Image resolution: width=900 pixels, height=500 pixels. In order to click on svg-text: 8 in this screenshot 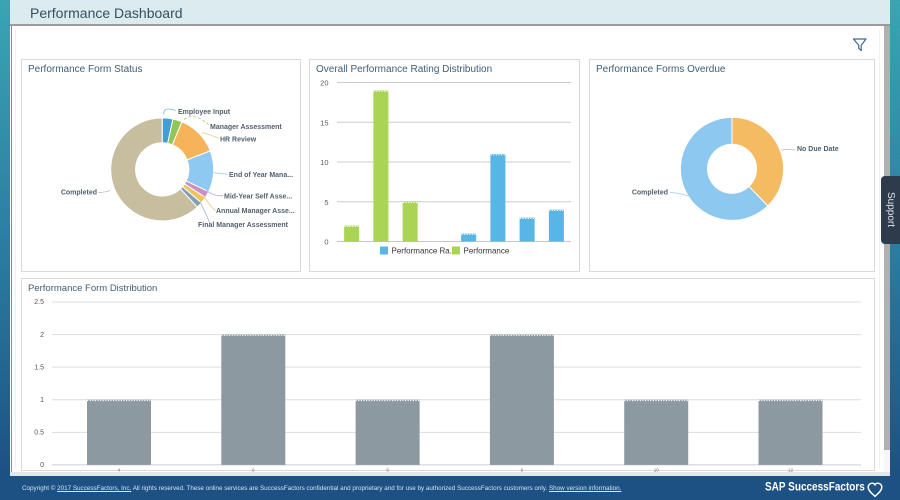, I will do `click(387, 470)`.